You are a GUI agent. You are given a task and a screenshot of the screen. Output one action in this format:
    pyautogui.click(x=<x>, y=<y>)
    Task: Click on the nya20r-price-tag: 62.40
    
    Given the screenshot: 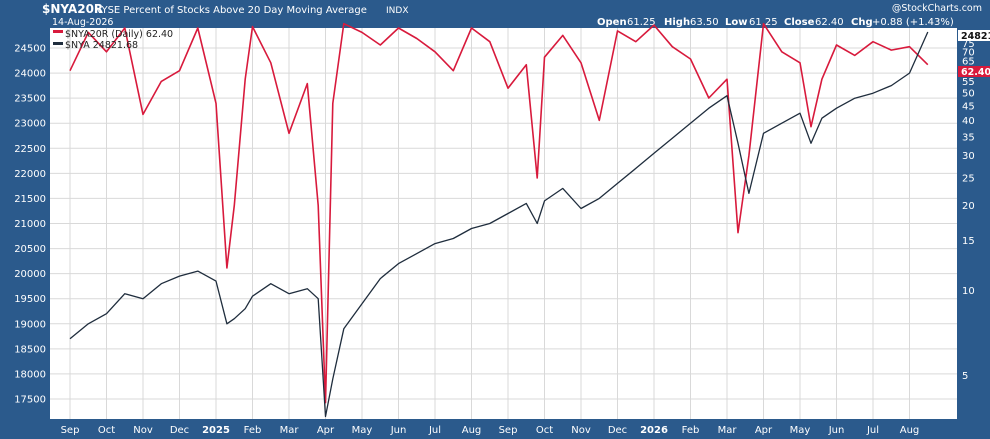 What is the action you would take?
    pyautogui.click(x=975, y=72)
    